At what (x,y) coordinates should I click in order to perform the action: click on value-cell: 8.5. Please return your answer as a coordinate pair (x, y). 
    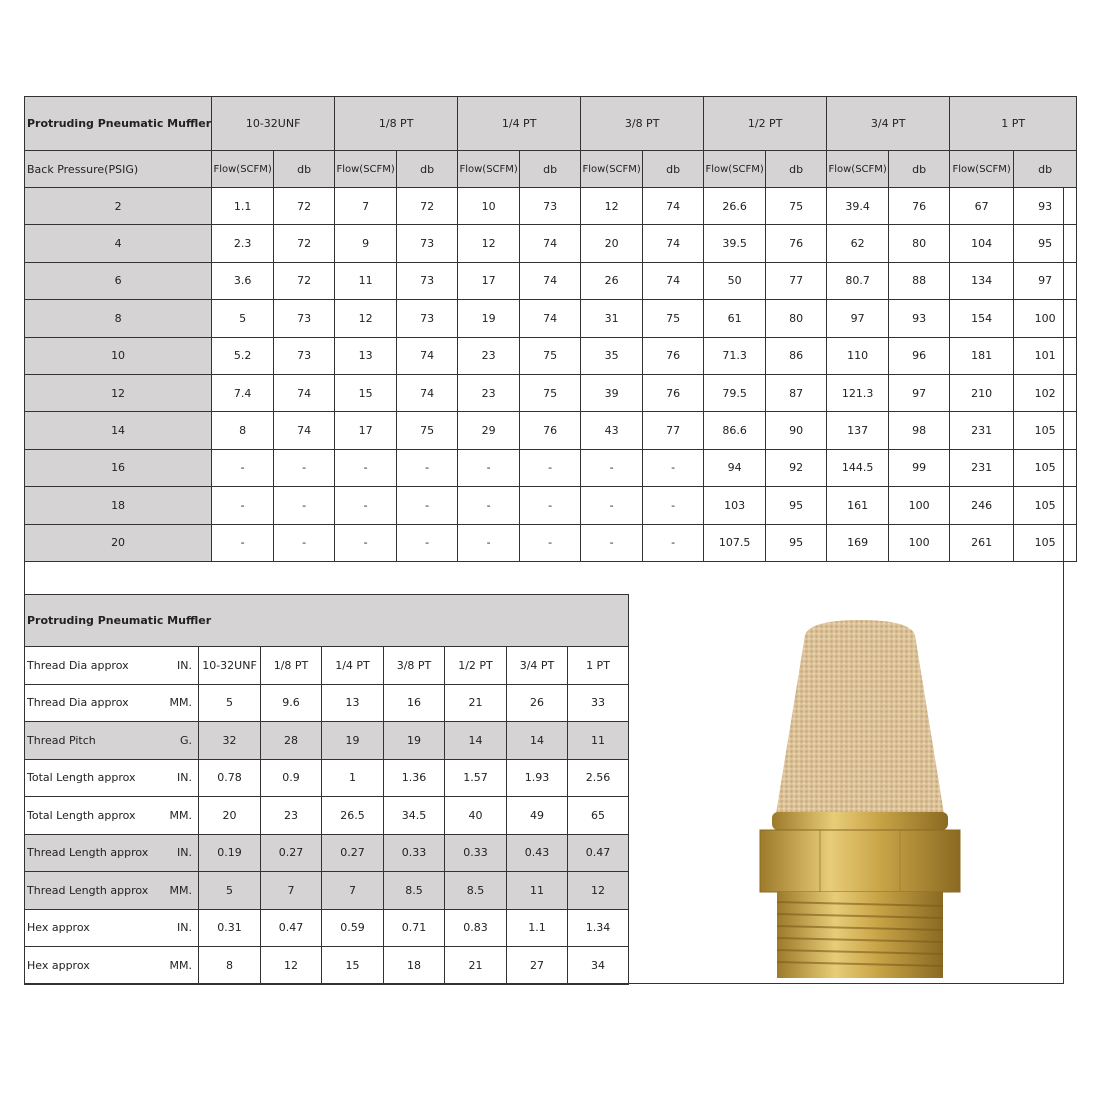
    Looking at the image, I should click on (414, 890).